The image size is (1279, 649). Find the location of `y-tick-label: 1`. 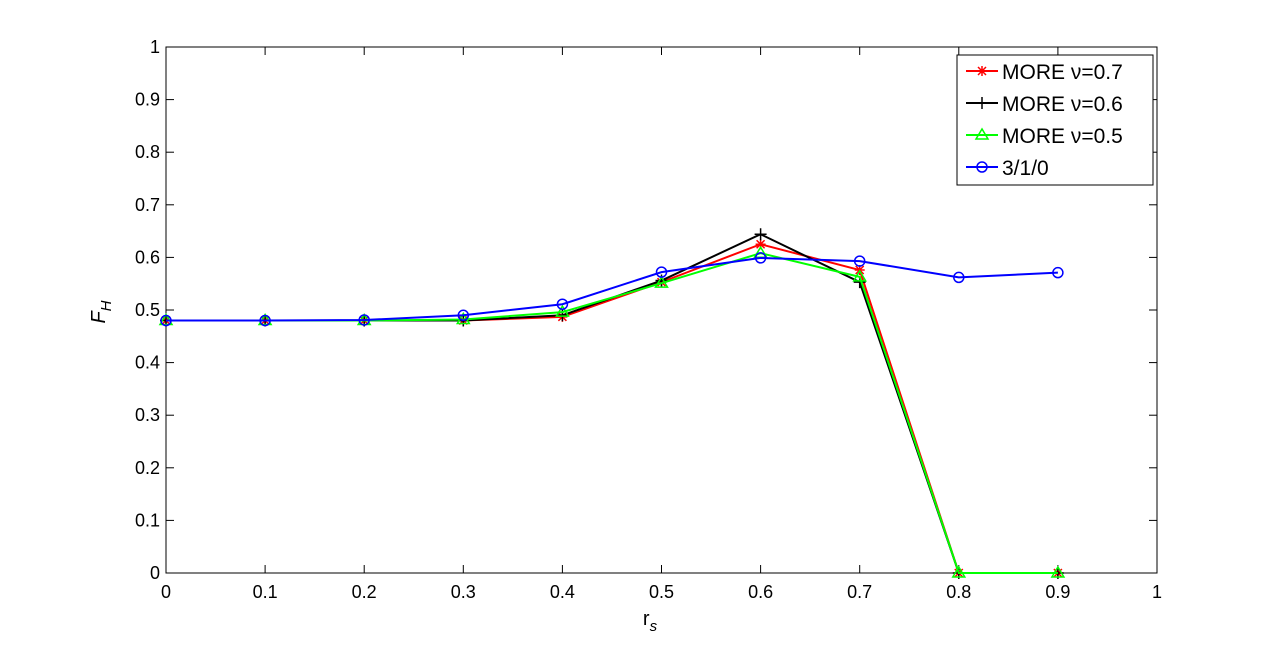

y-tick-label: 1 is located at coordinates (155, 47).